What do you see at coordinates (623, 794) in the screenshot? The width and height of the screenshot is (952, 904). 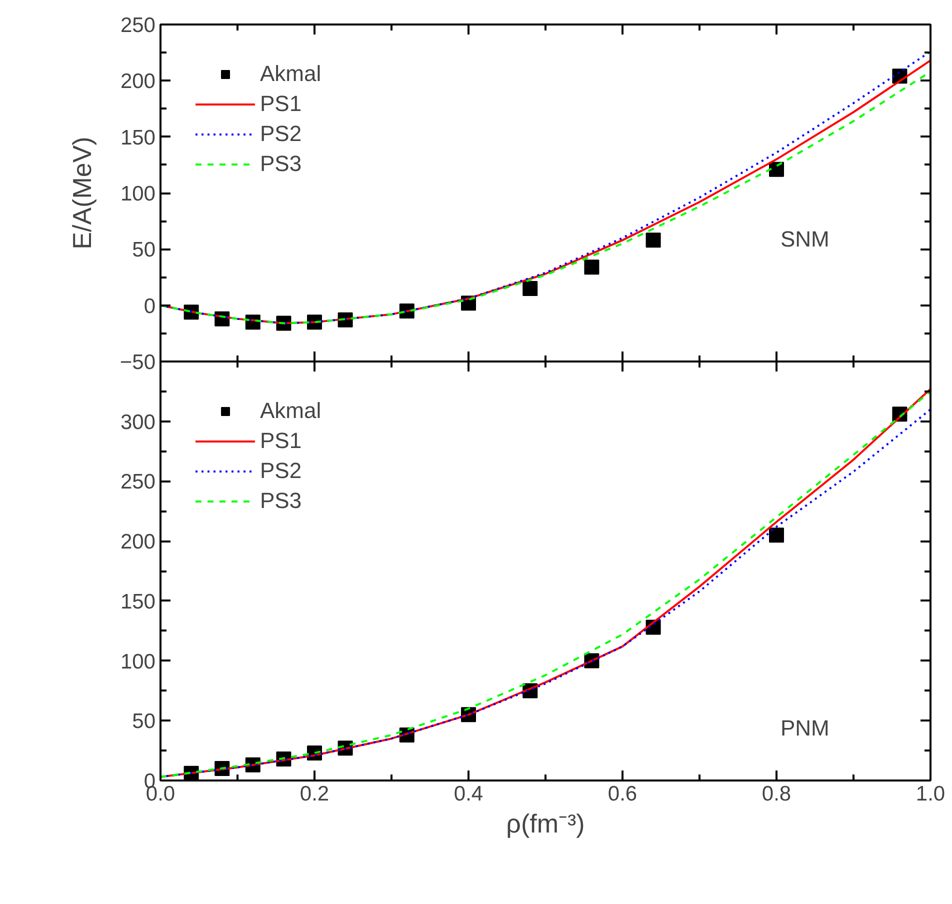 I see `x-tick-label: 0.6` at bounding box center [623, 794].